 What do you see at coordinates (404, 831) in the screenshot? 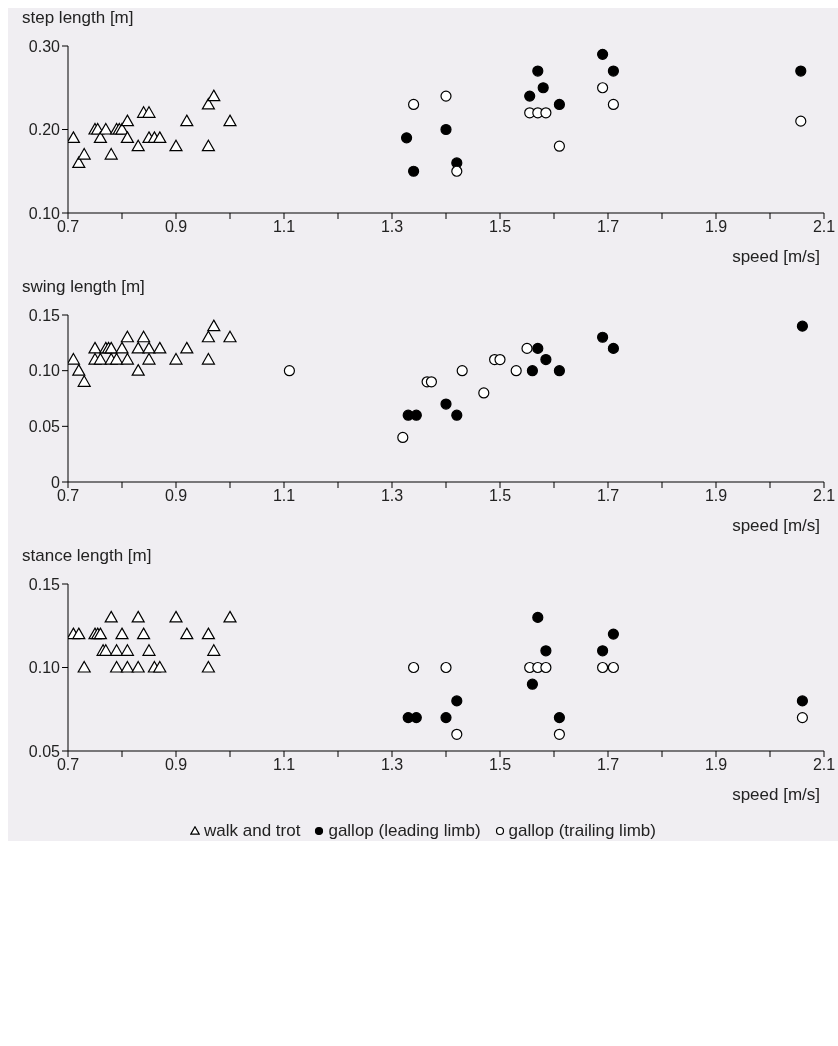
I see `legend-label: gallop (leading limb)` at bounding box center [404, 831].